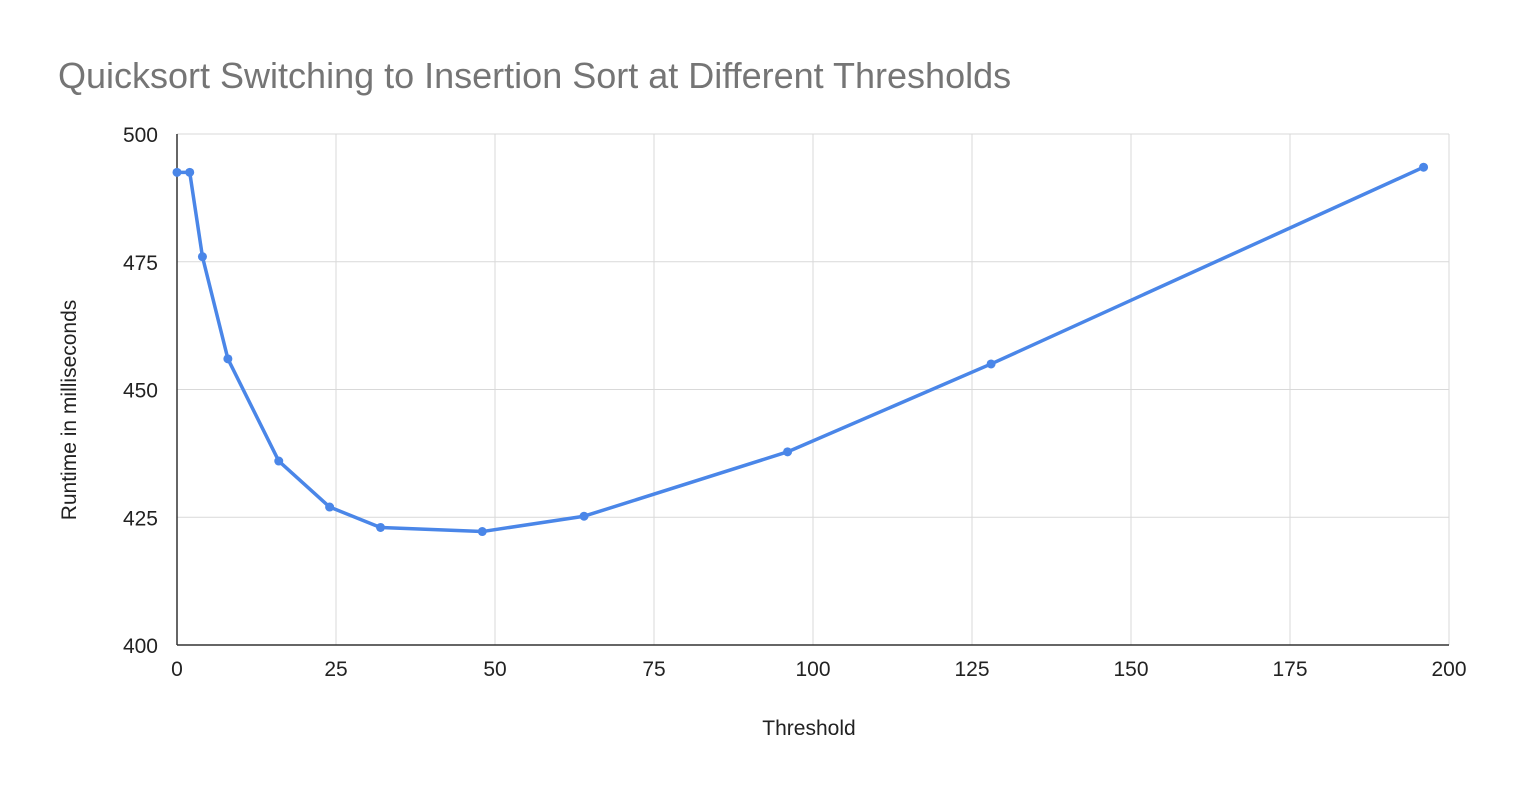  Describe the element at coordinates (1448, 669) in the screenshot. I see `x-tick-label: 200` at that location.